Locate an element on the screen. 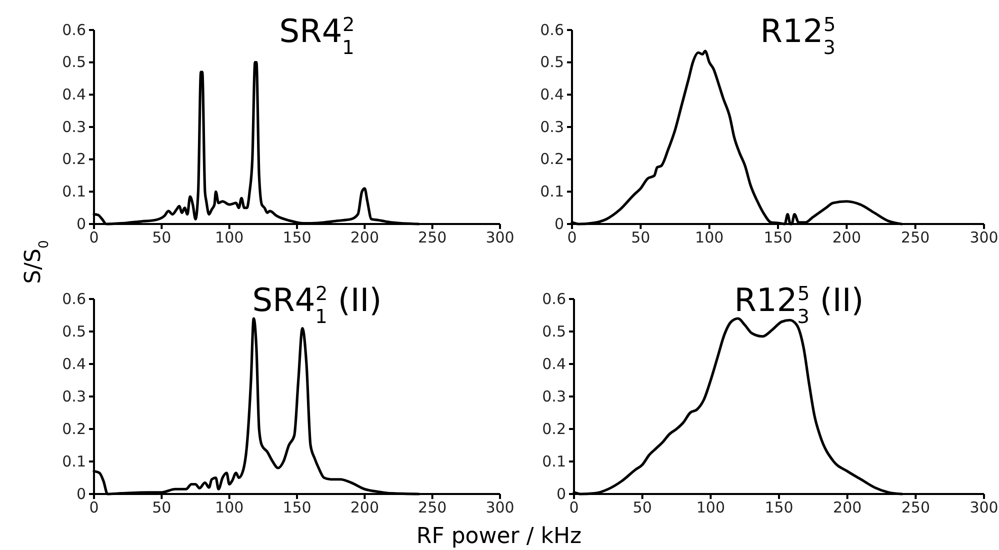 The height and width of the screenshot is (550, 999). chart-title: R12$_{3}$$^{5}$ (II) is located at coordinates (799, 304).